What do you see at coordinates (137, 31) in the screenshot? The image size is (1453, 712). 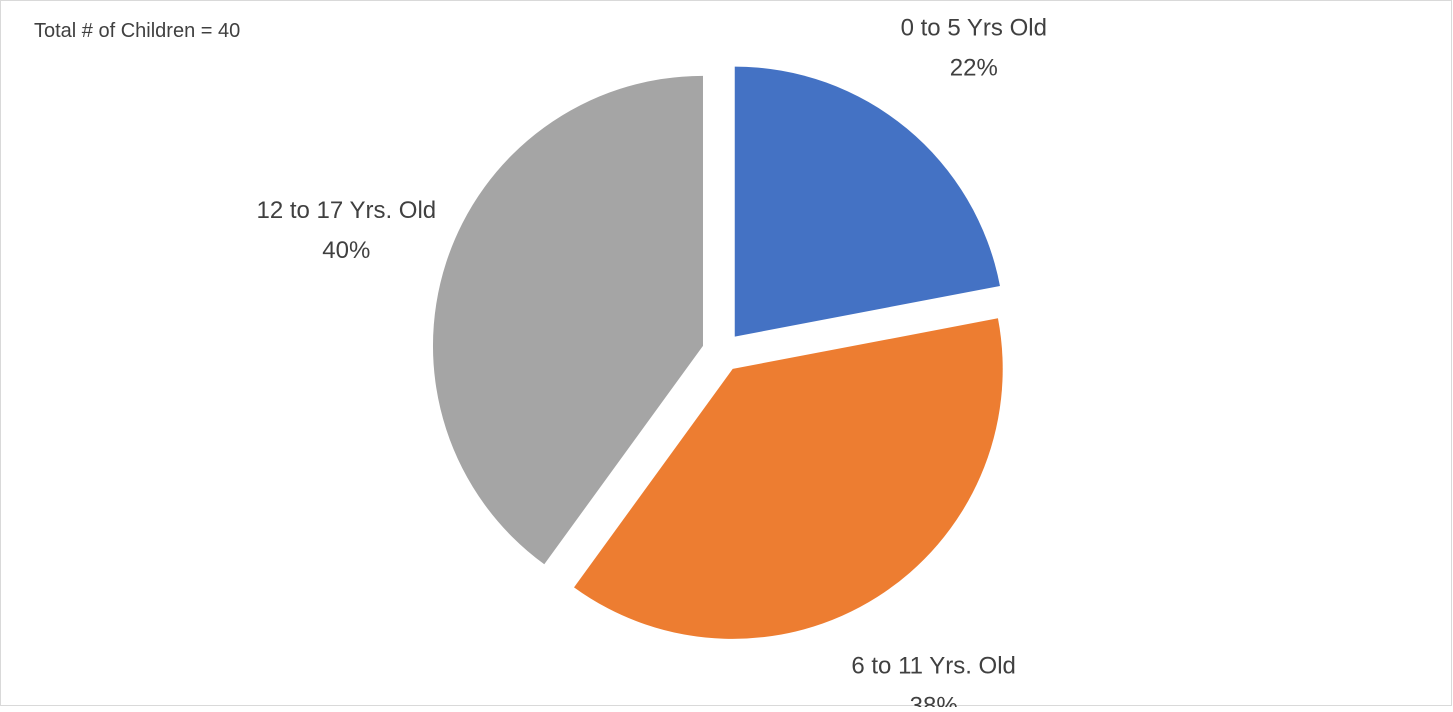 I see `annotation: Total # of Children = 40` at bounding box center [137, 31].